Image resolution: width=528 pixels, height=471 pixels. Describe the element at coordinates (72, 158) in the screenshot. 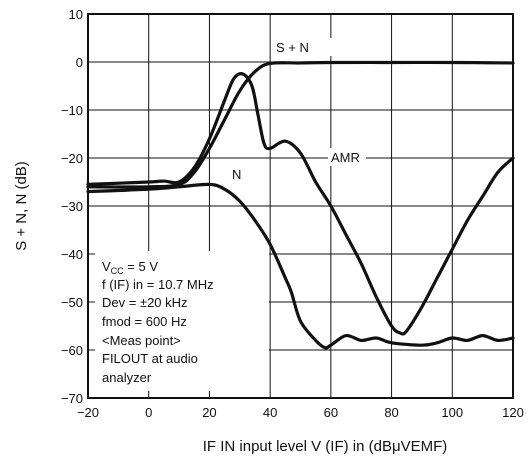

I see `y-tick-label: −20` at that location.